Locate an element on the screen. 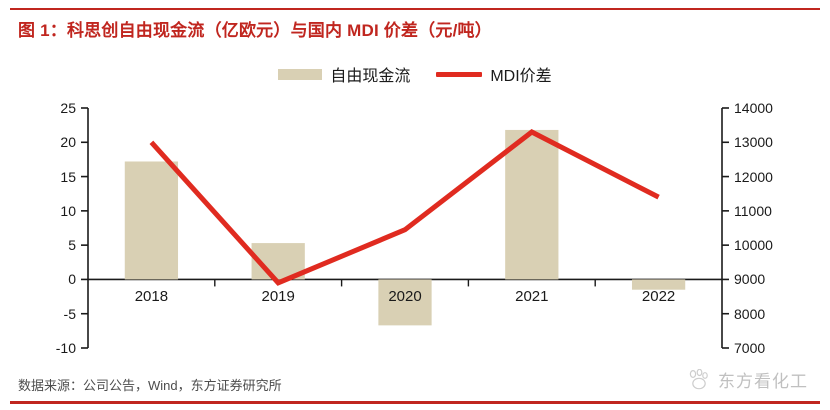 The width and height of the screenshot is (830, 410). x-axis-category-label: 2020 is located at coordinates (405, 297).